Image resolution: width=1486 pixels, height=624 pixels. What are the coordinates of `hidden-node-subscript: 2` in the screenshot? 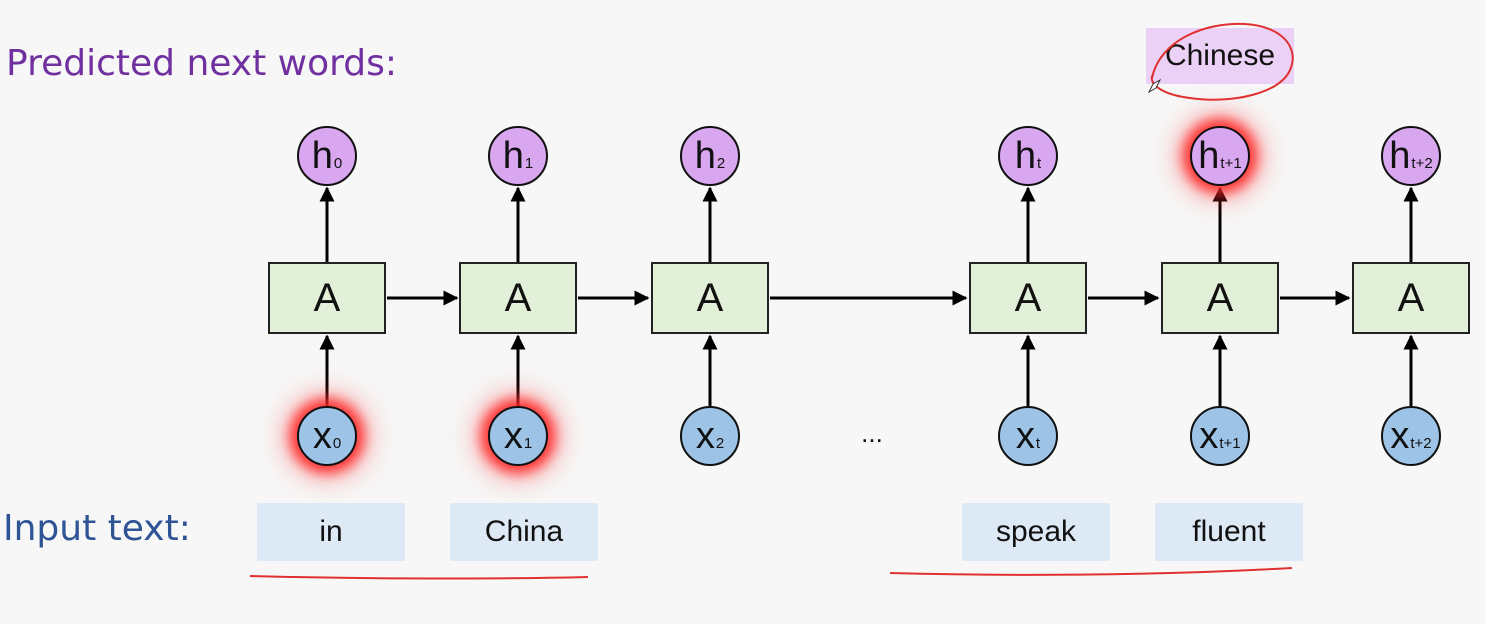 It's located at (721, 163).